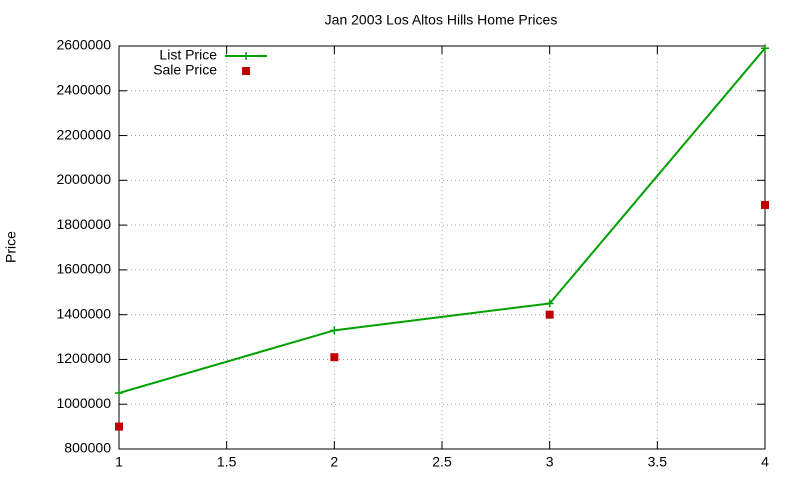  I want to click on x-tick-label: 3.5, so click(658, 462).